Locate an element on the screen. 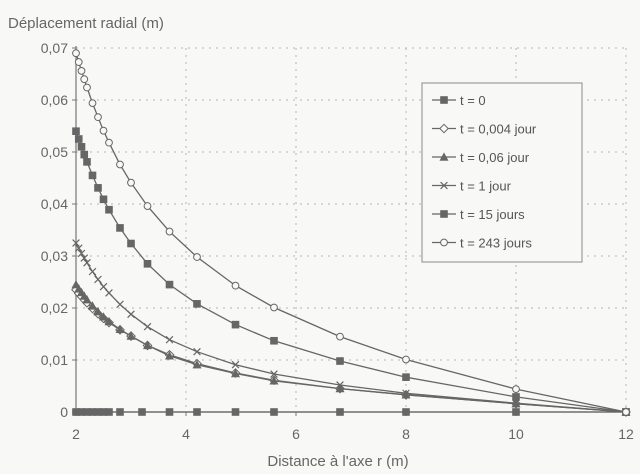 The height and width of the screenshot is (474, 640). legend-item-t-1-jour: t = 1 jour is located at coordinates (472, 186).